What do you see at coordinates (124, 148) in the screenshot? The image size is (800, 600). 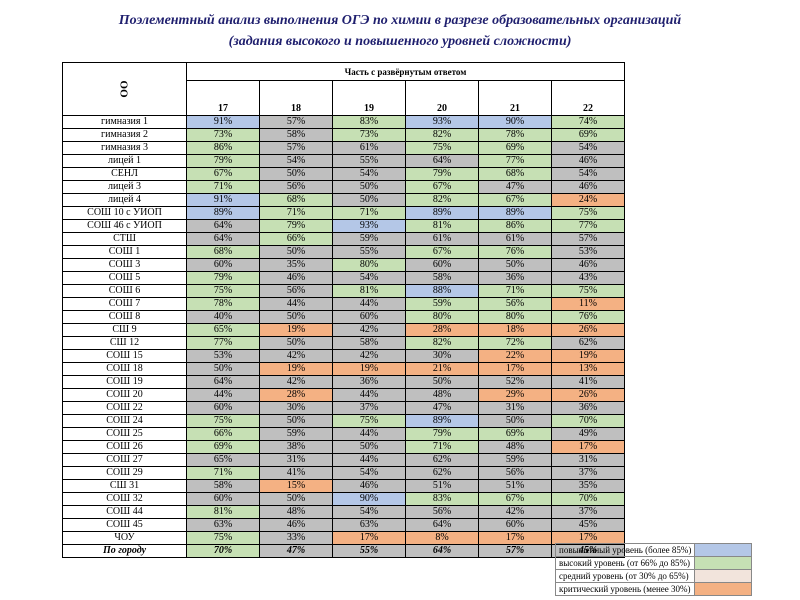 I see `org-name: гимназия 3` at bounding box center [124, 148].